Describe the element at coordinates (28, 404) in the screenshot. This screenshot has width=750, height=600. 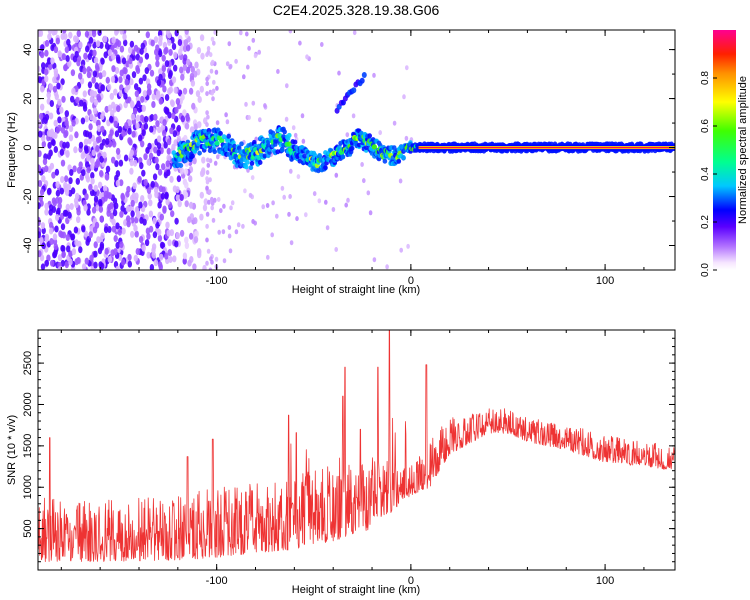
I see `y-tick-label: 2000` at that location.